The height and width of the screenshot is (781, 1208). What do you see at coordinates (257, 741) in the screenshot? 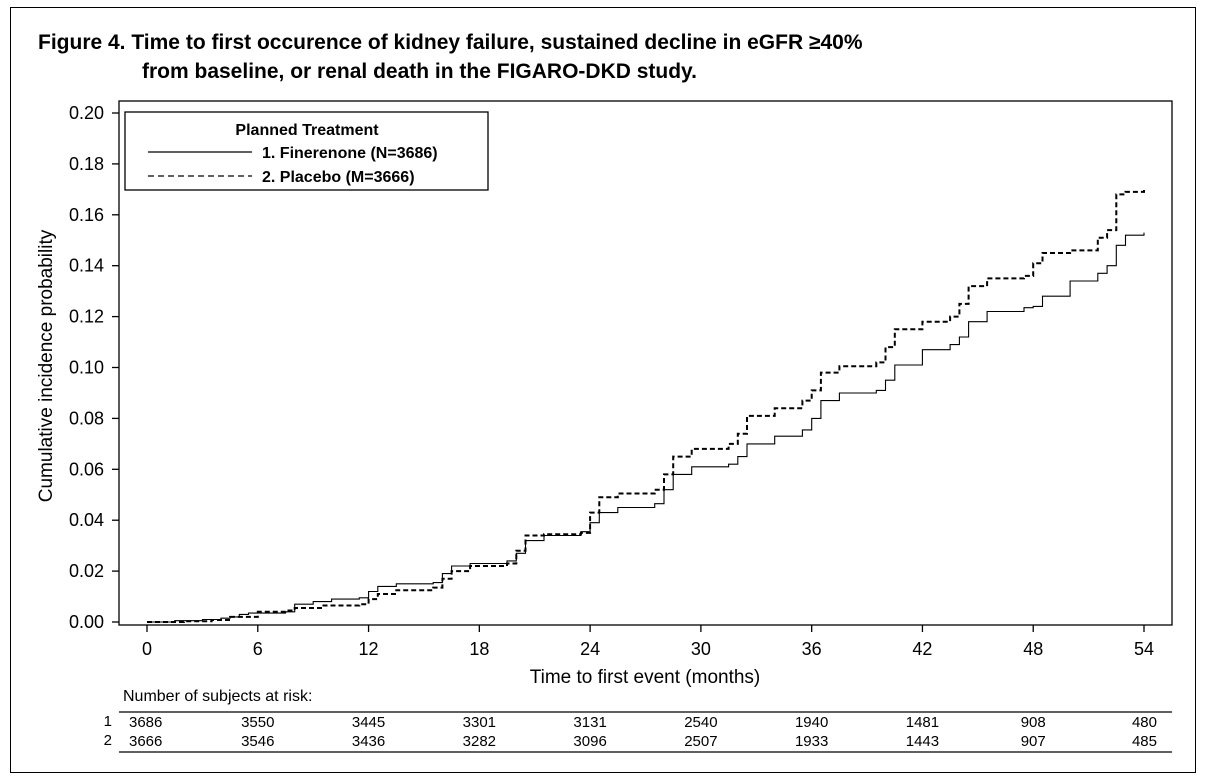
I see `risk-cell: 3546` at bounding box center [257, 741].